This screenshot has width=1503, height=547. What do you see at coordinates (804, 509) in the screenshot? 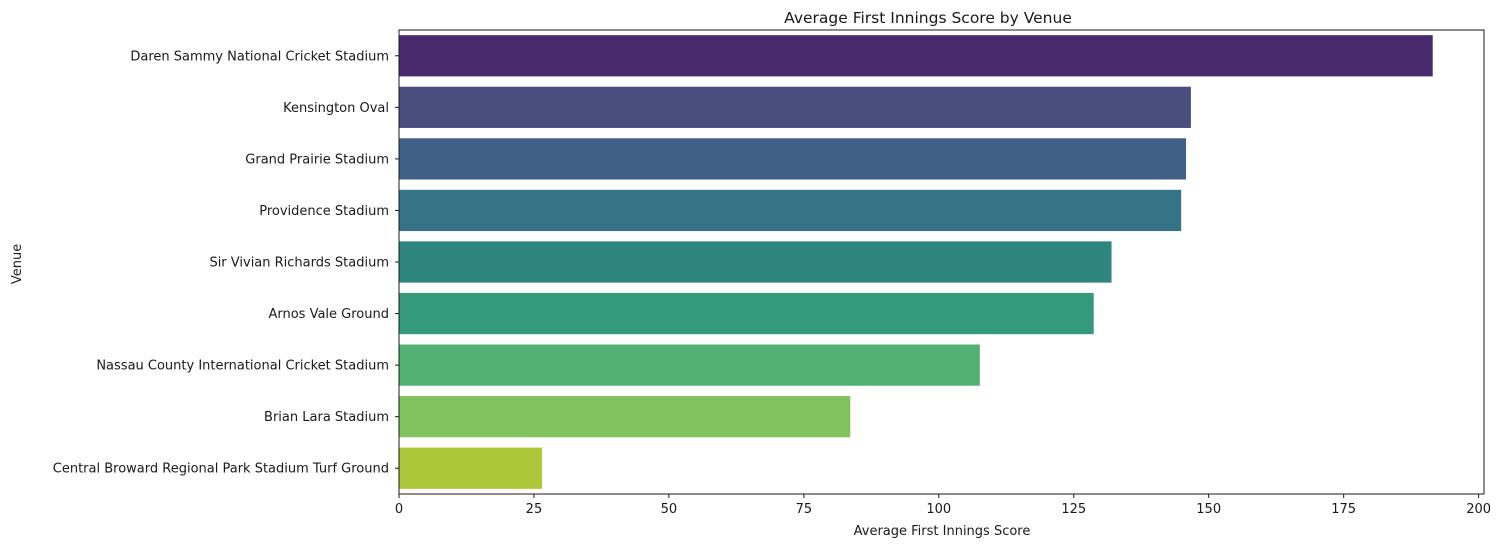
I see `x-tick-label: 75` at bounding box center [804, 509].